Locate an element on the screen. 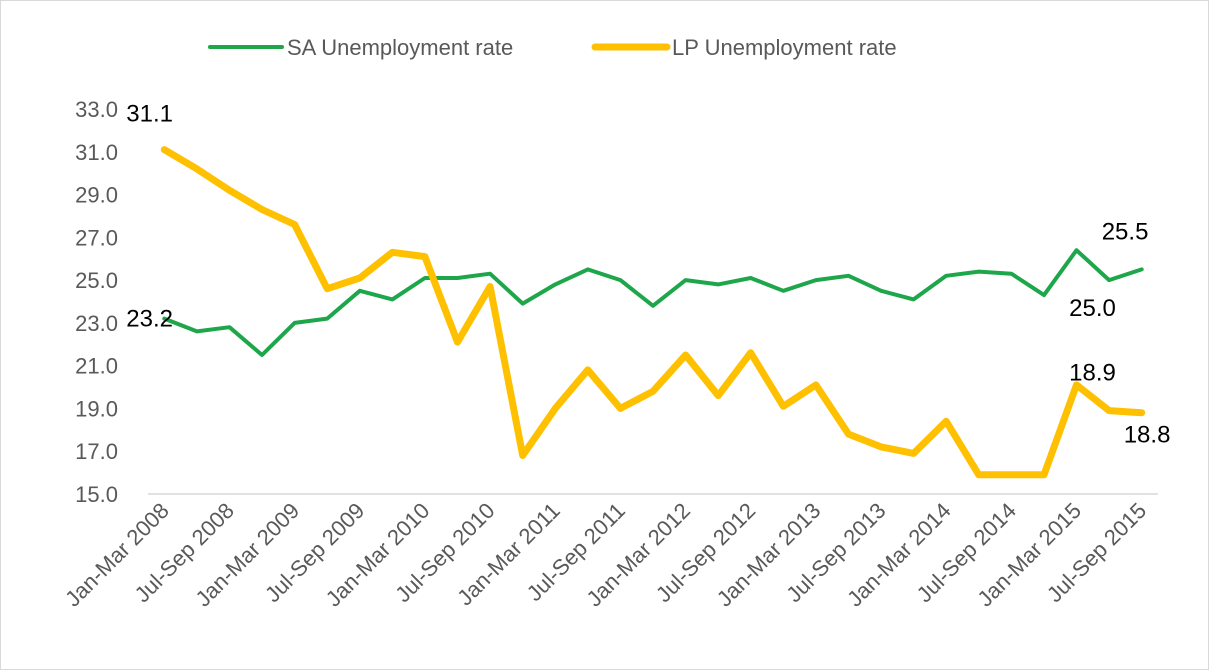  legend-label: SA Unemployment rate is located at coordinates (400, 47).